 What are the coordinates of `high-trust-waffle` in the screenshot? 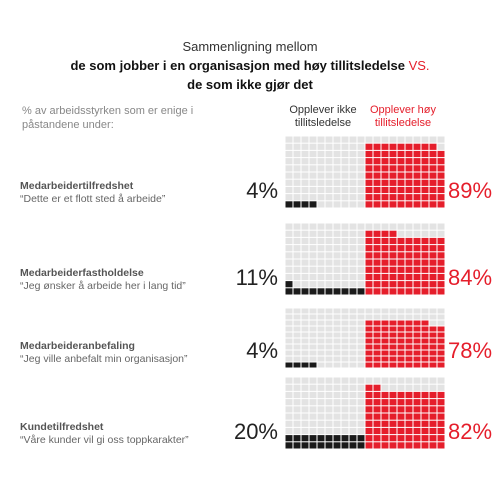 It's located at (405, 338).